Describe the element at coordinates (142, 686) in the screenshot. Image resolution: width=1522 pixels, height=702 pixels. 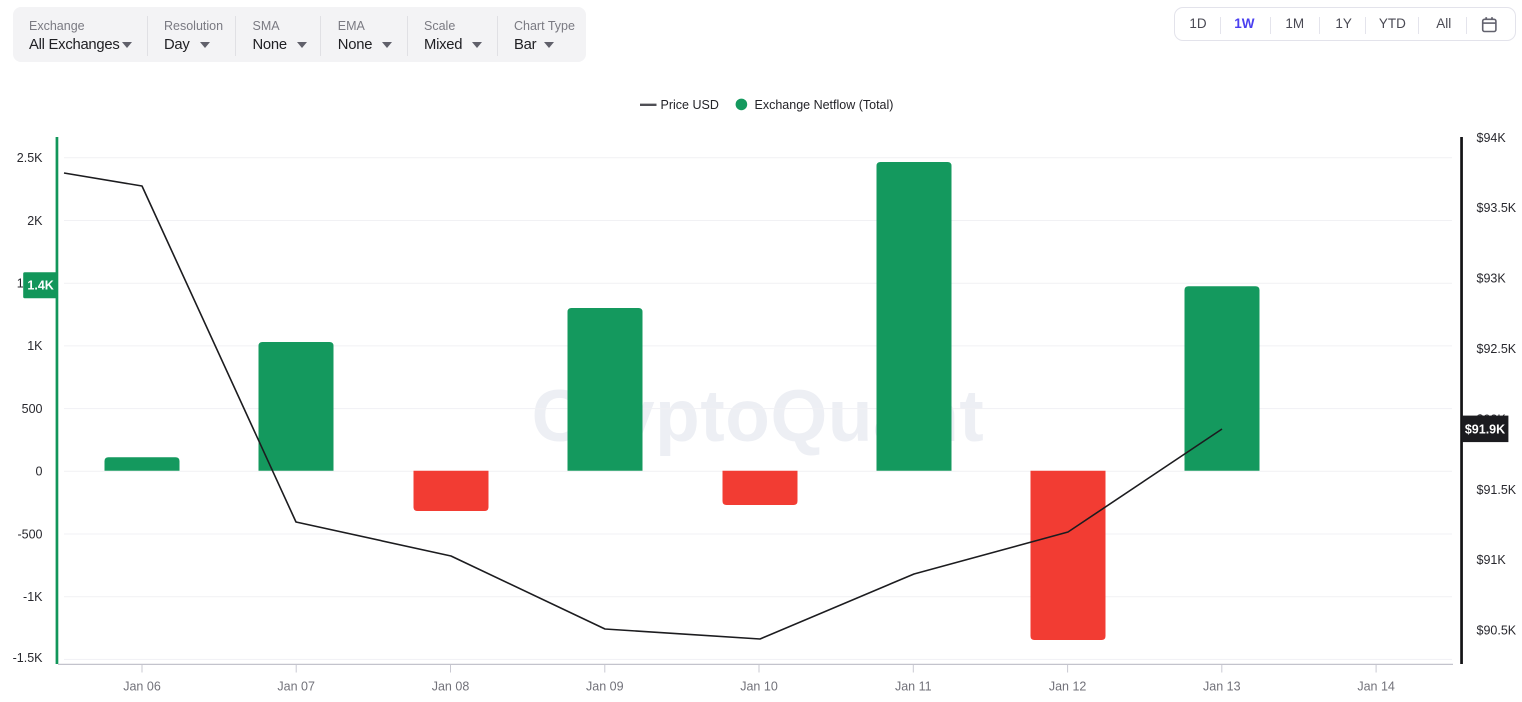
I see `svg-text: Jan 06` at that location.